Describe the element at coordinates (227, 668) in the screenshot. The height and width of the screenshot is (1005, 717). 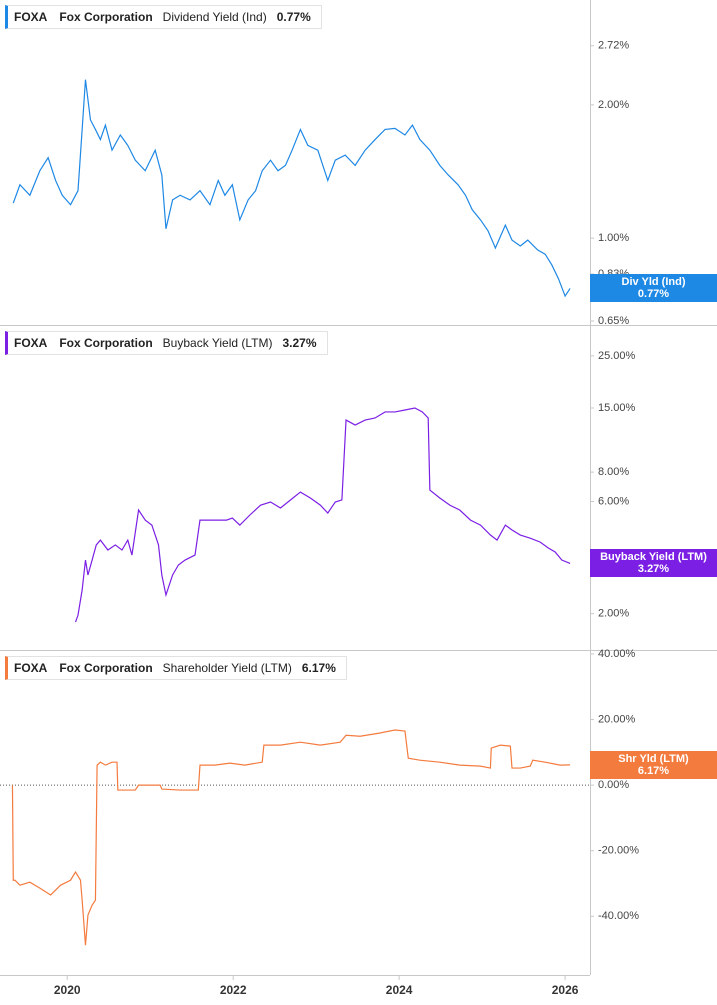
I see `legend-label: Shareholder Yield (LTM)` at that location.